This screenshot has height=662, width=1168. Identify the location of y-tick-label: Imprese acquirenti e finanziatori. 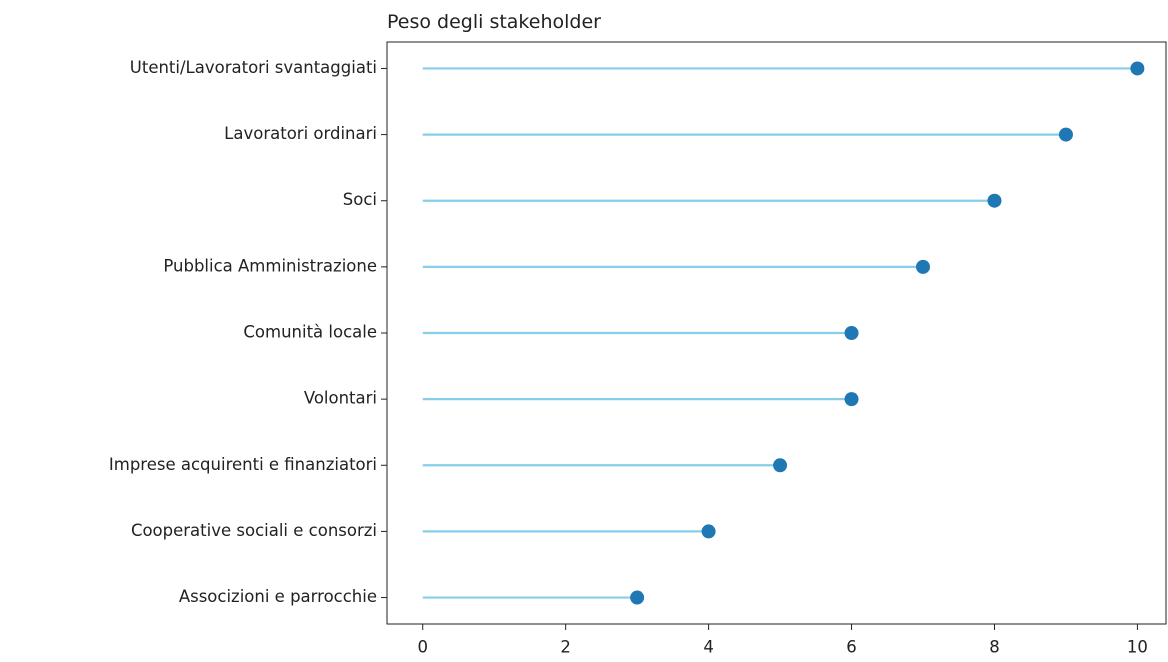
(243, 464).